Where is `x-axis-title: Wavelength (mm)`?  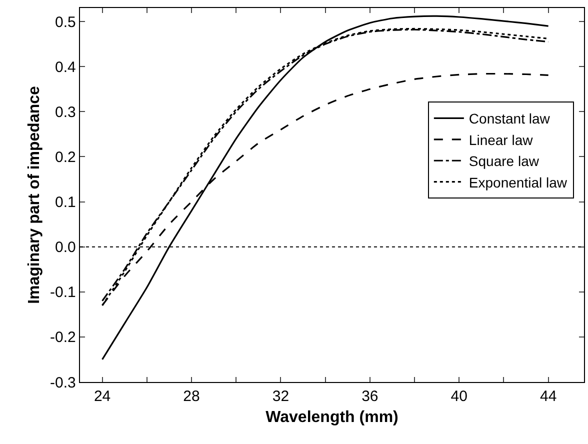
x-axis-title: Wavelength (mm) is located at coordinates (332, 417).